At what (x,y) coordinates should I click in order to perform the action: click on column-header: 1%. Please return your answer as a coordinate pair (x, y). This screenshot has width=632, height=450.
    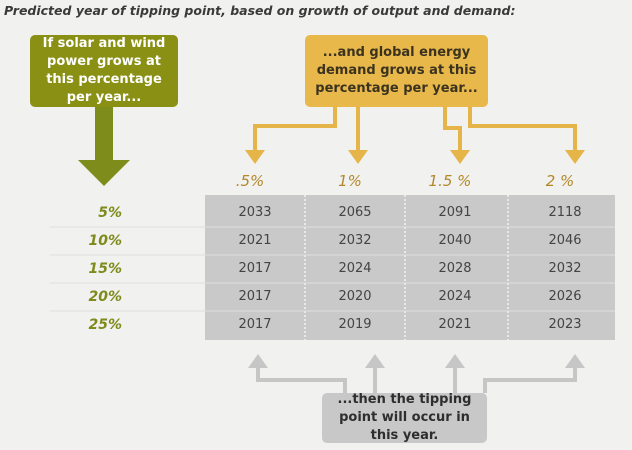
    Looking at the image, I should click on (350, 181).